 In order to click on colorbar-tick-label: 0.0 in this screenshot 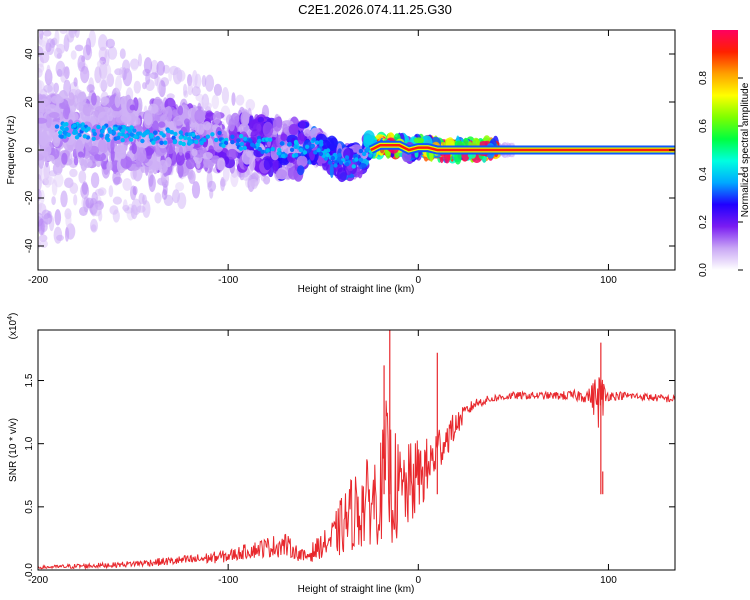, I will do `click(703, 270)`.